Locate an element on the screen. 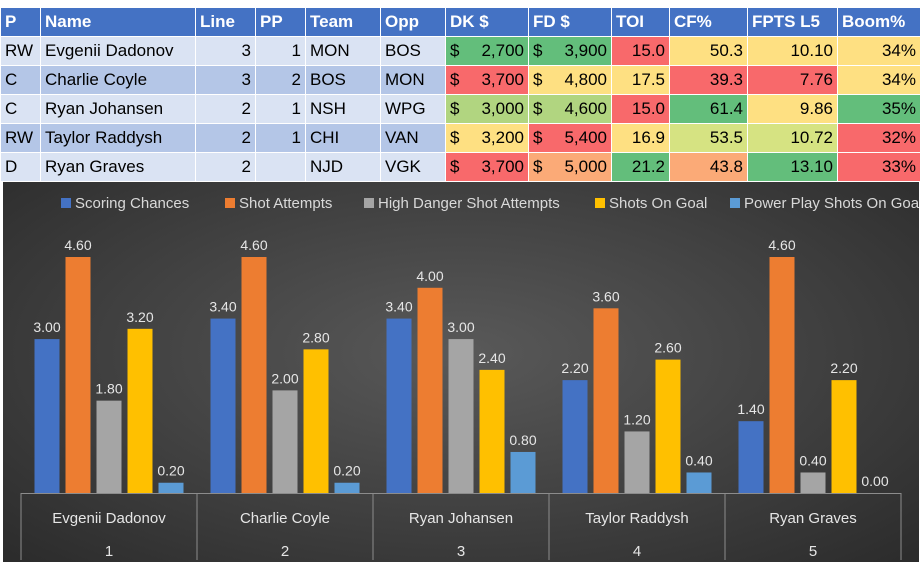 The height and width of the screenshot is (565, 923). cell-boom: 33% is located at coordinates (879, 167).